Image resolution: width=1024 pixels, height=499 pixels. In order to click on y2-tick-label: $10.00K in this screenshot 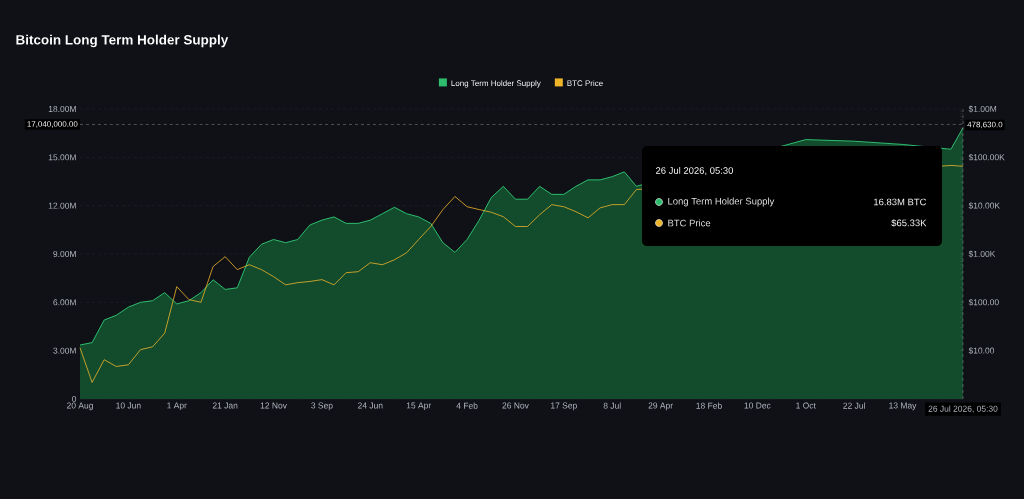, I will do `click(984, 206)`.